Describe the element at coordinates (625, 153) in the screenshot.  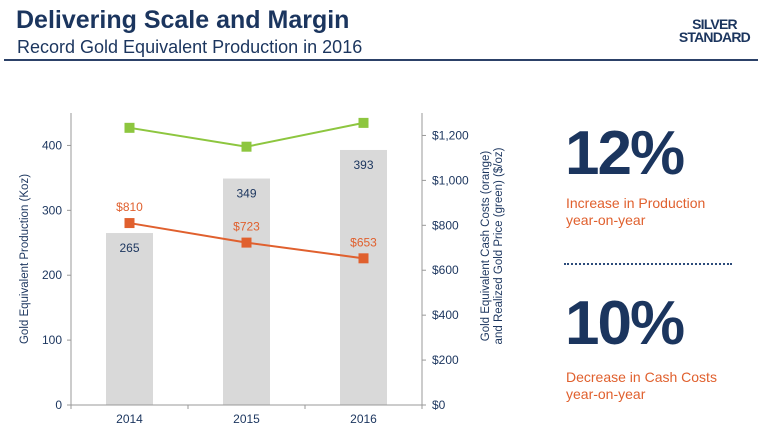
I see `stat-production-value: 12%` at that location.